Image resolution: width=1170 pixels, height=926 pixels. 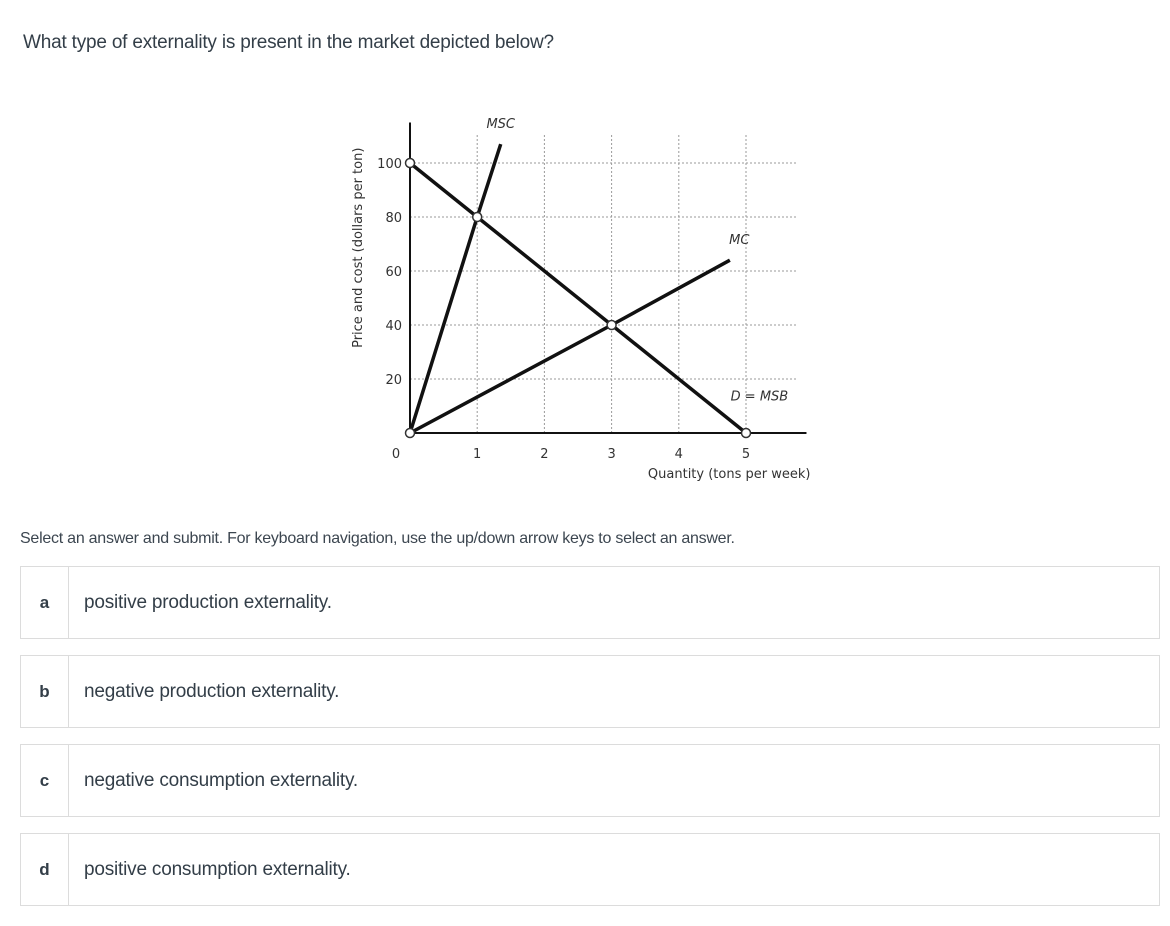 What do you see at coordinates (393, 272) in the screenshot?
I see `y-tick-label: 60` at bounding box center [393, 272].